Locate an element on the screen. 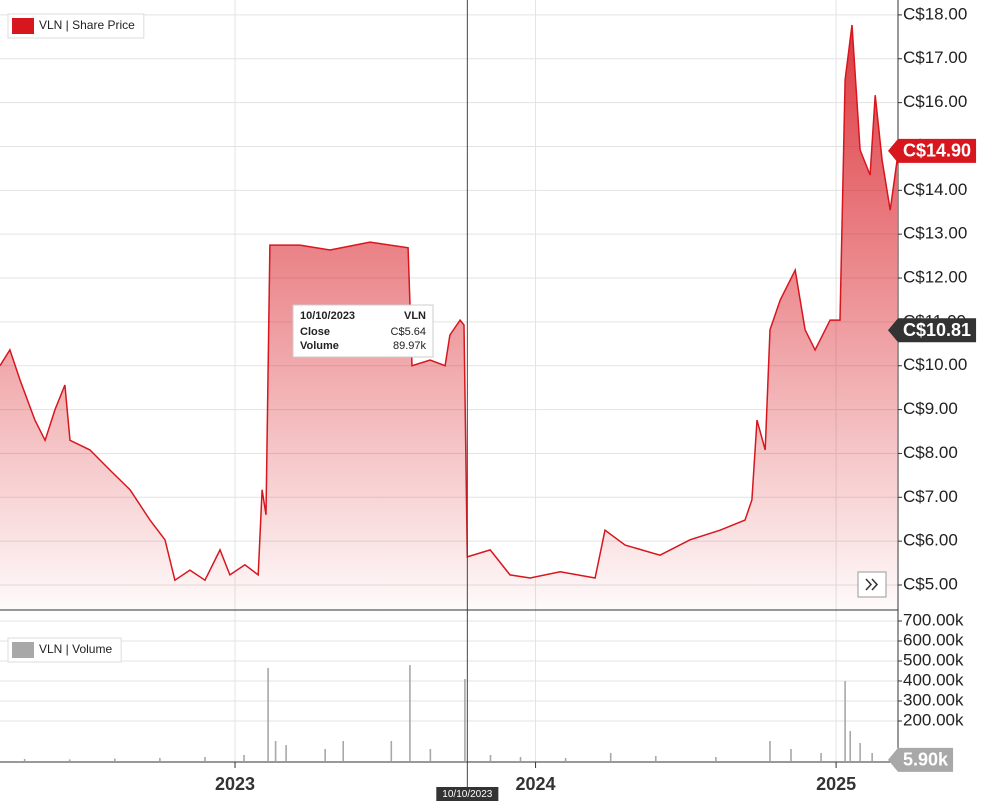 The height and width of the screenshot is (808, 997). crosshair-box is located at coordinates (467, 794).